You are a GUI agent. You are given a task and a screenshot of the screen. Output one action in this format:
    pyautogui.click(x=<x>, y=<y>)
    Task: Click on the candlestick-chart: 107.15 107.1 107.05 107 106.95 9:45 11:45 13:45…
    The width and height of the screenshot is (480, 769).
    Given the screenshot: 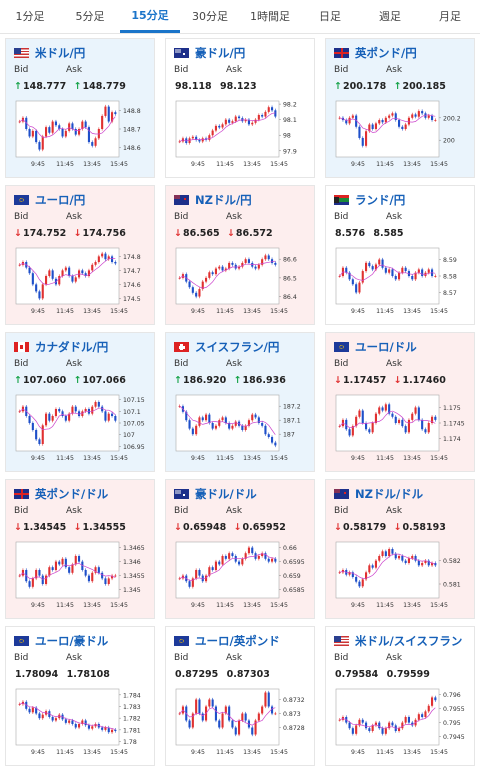 What is the action you would take?
    pyautogui.click(x=81, y=429)
    